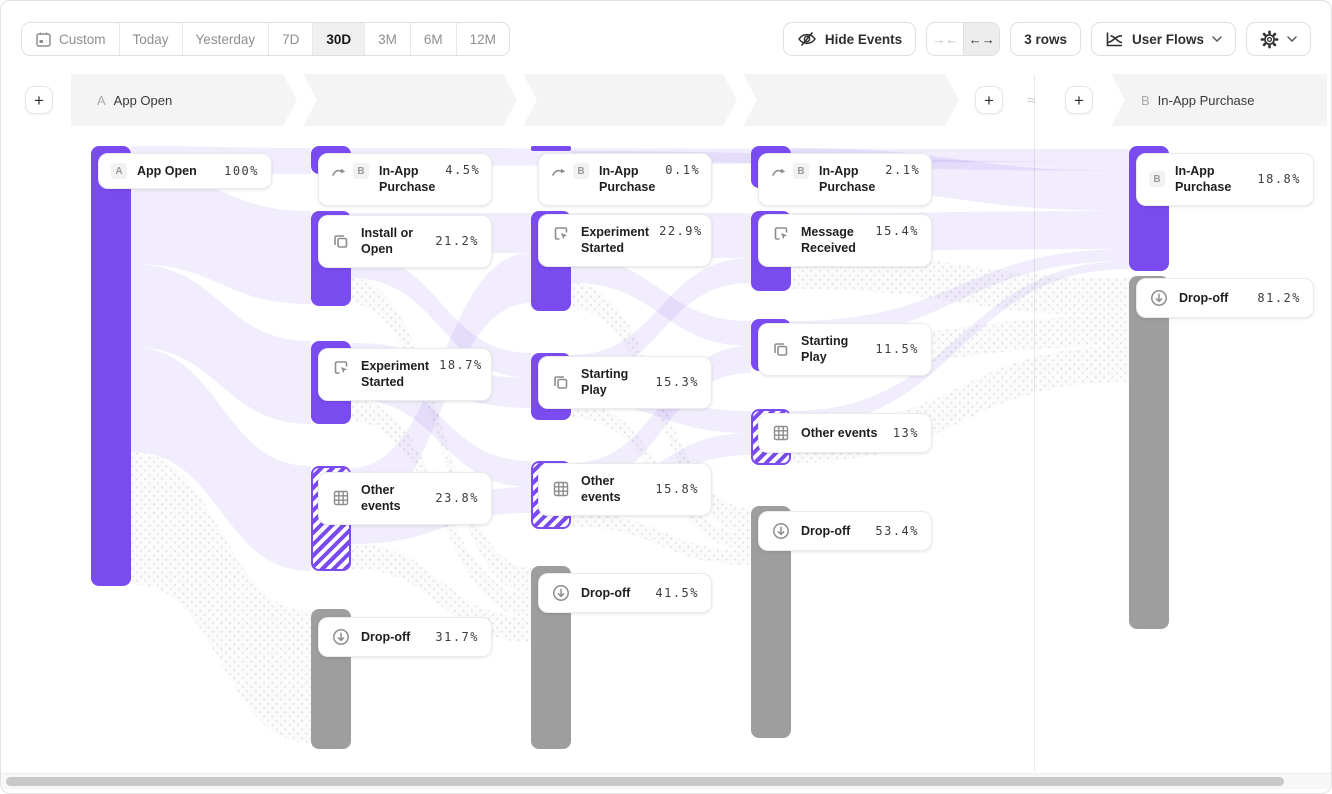  I want to click on date-range-6m: 6M, so click(432, 39).